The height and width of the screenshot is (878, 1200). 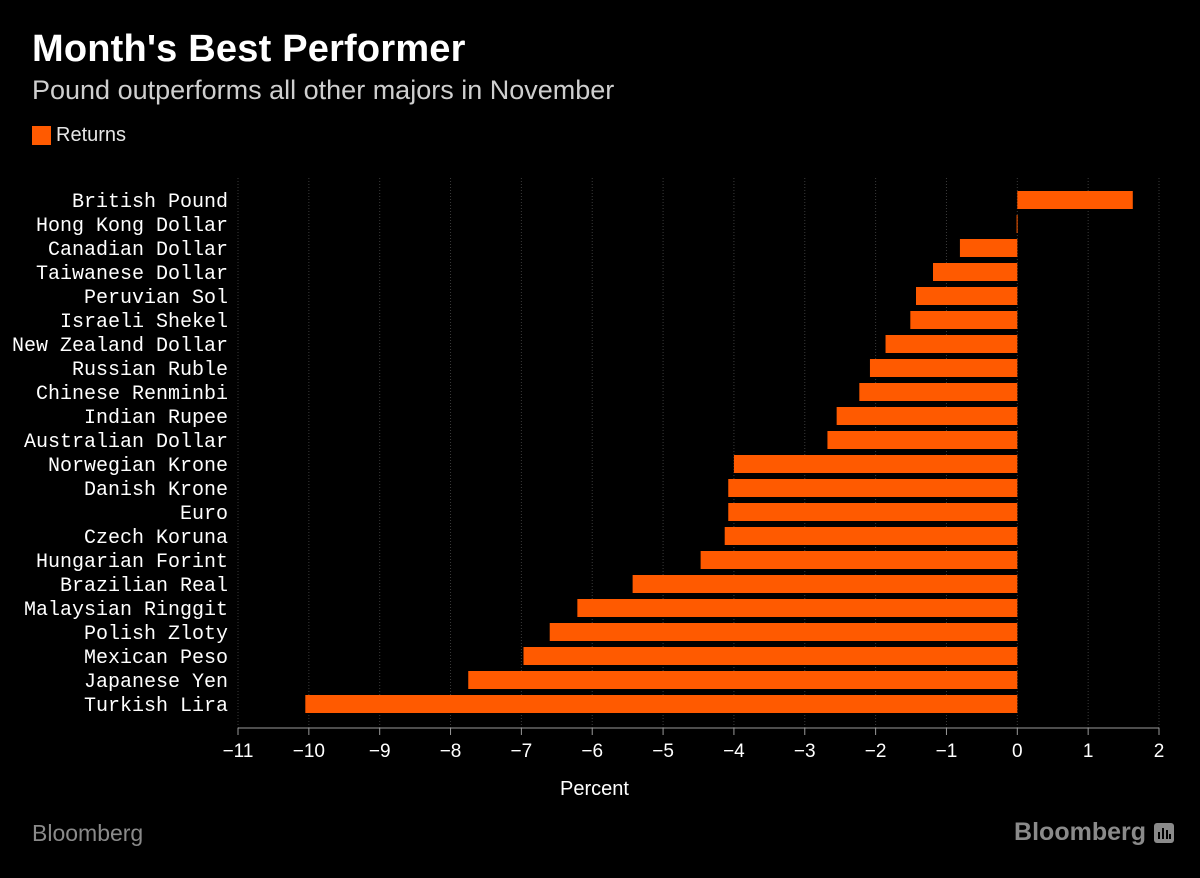 What do you see at coordinates (132, 562) in the screenshot?
I see `category-label: Hungarian Forint` at bounding box center [132, 562].